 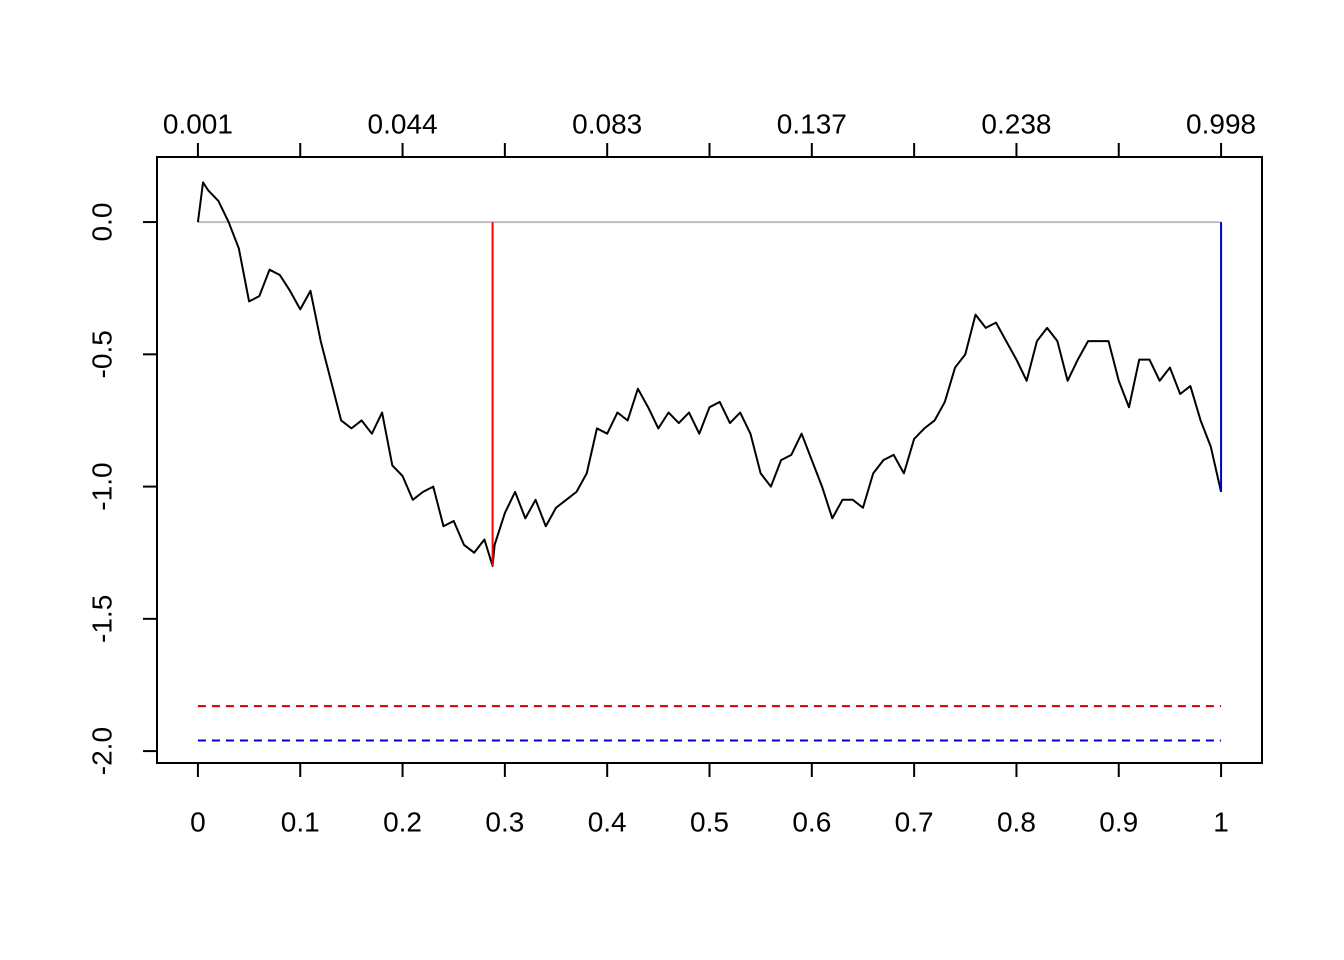 I want to click on x2-tick-label: 0.238, so click(x=1016, y=123).